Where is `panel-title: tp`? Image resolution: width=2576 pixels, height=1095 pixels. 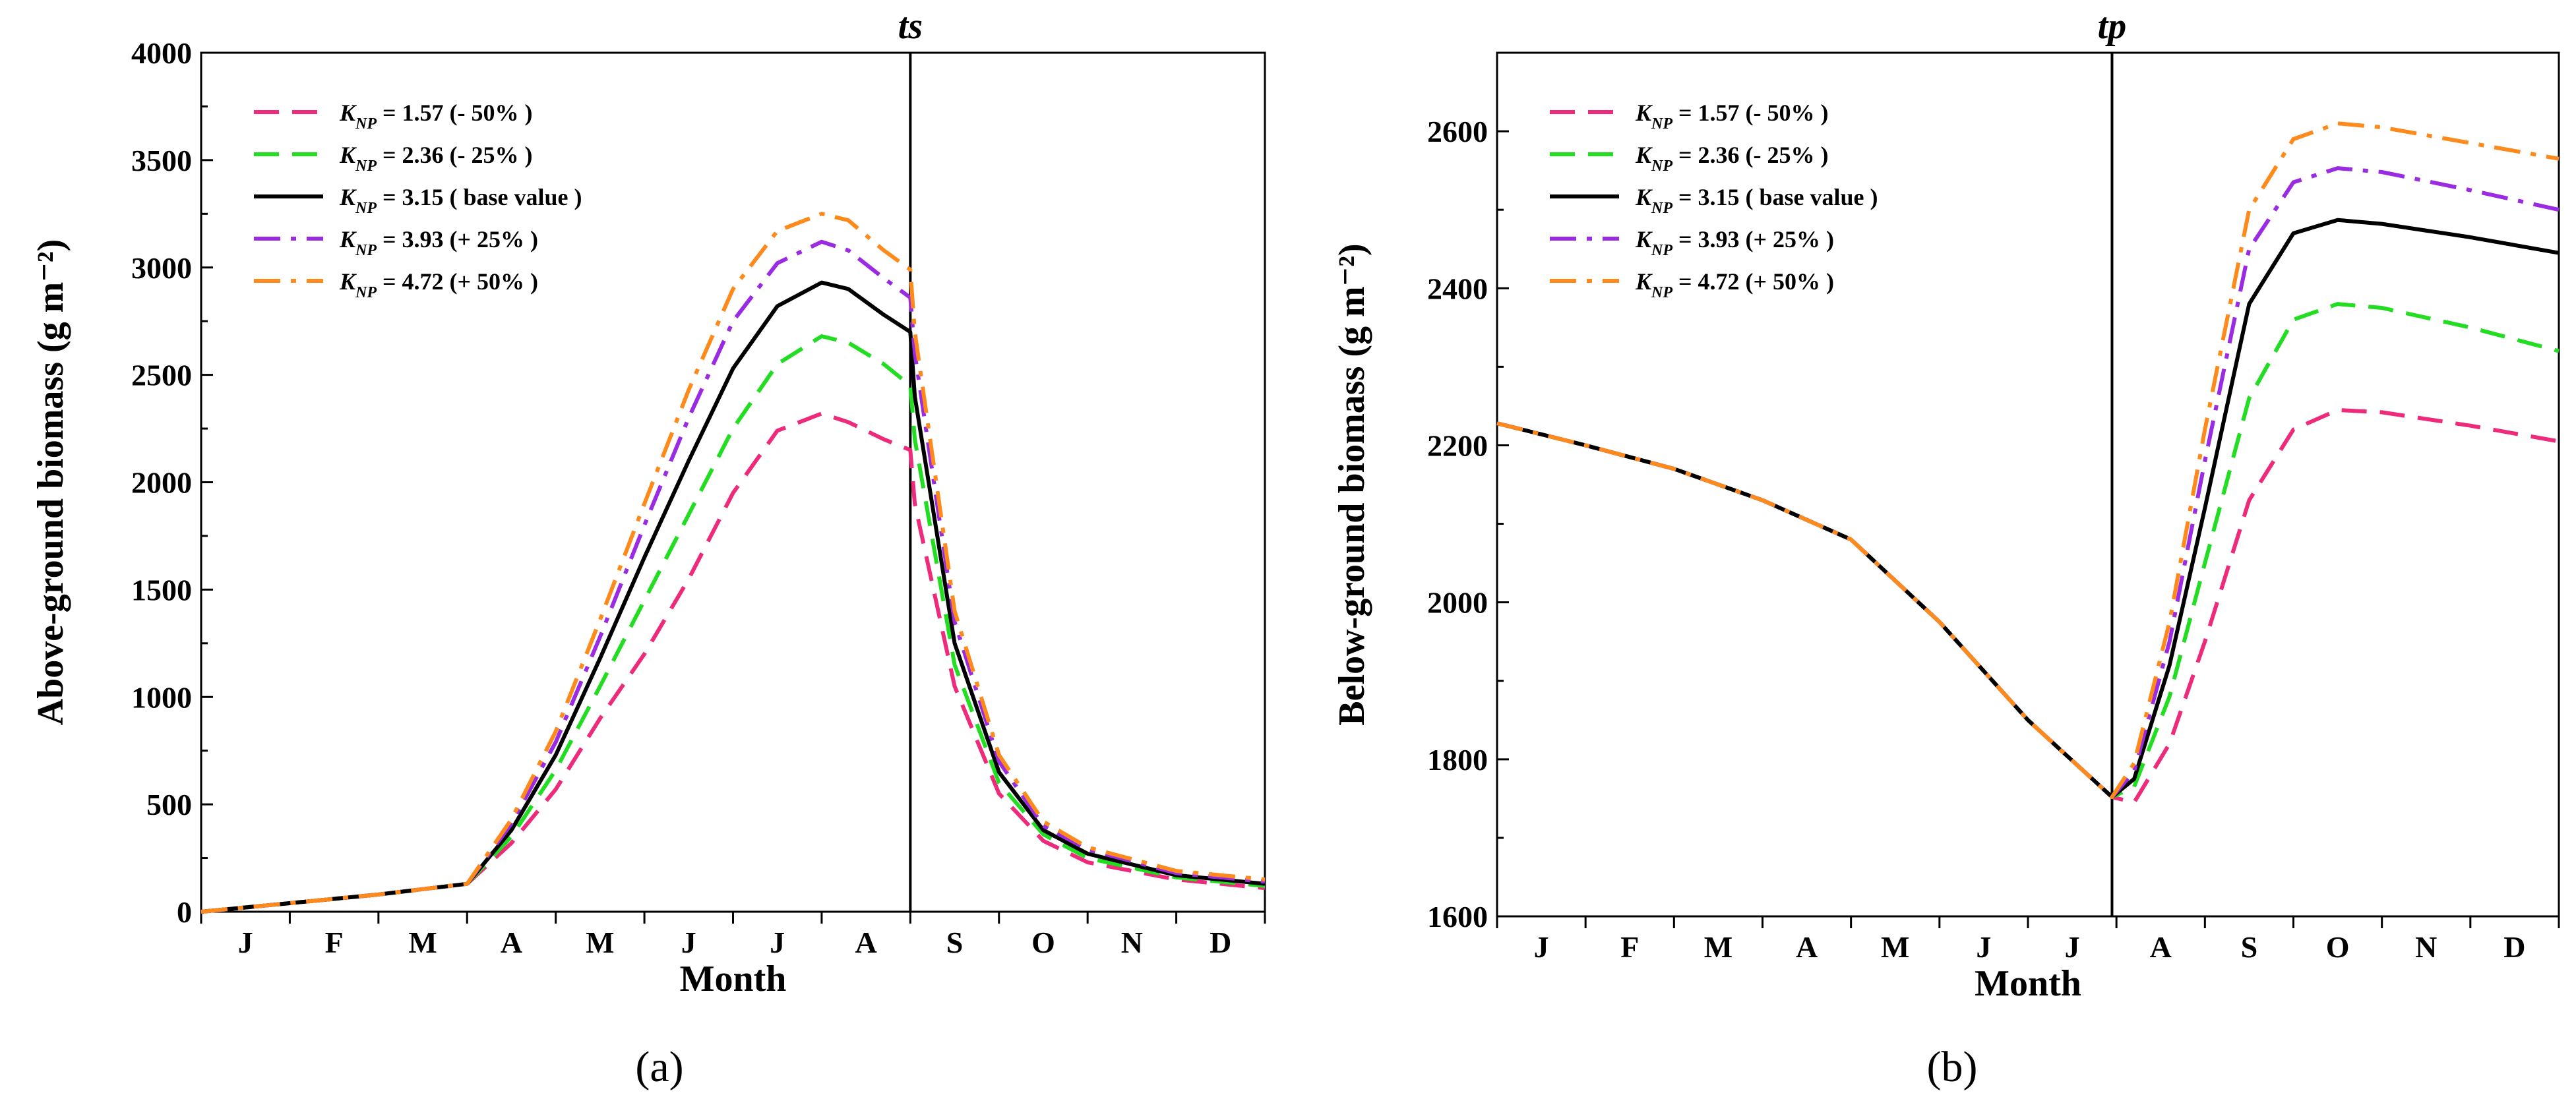 panel-title: tp is located at coordinates (2112, 26).